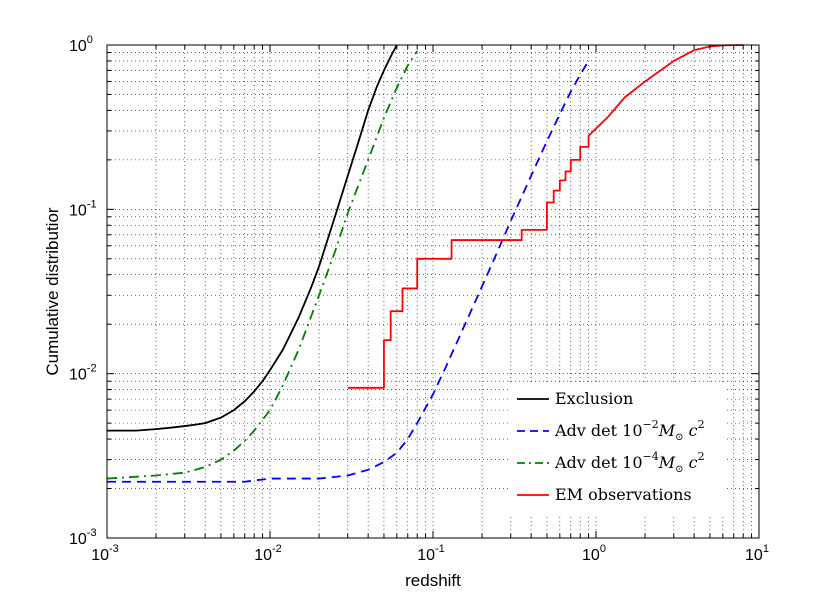 The image size is (822, 605). I want to click on x-tick-label: 10⁰, so click(594, 553).